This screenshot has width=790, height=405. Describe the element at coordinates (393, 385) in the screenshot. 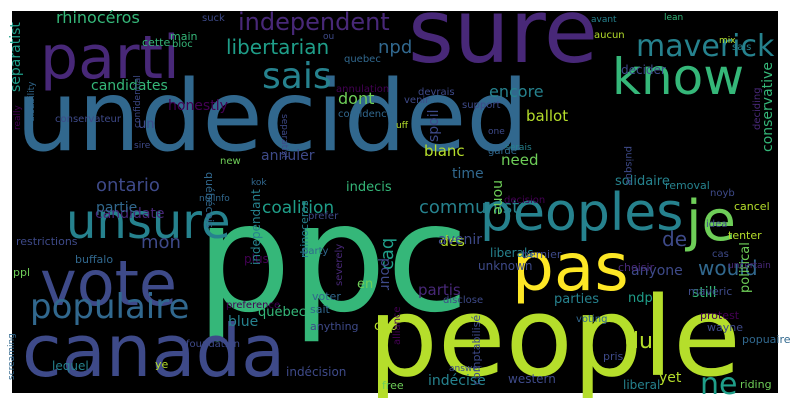

I see `word-free: free` at that location.